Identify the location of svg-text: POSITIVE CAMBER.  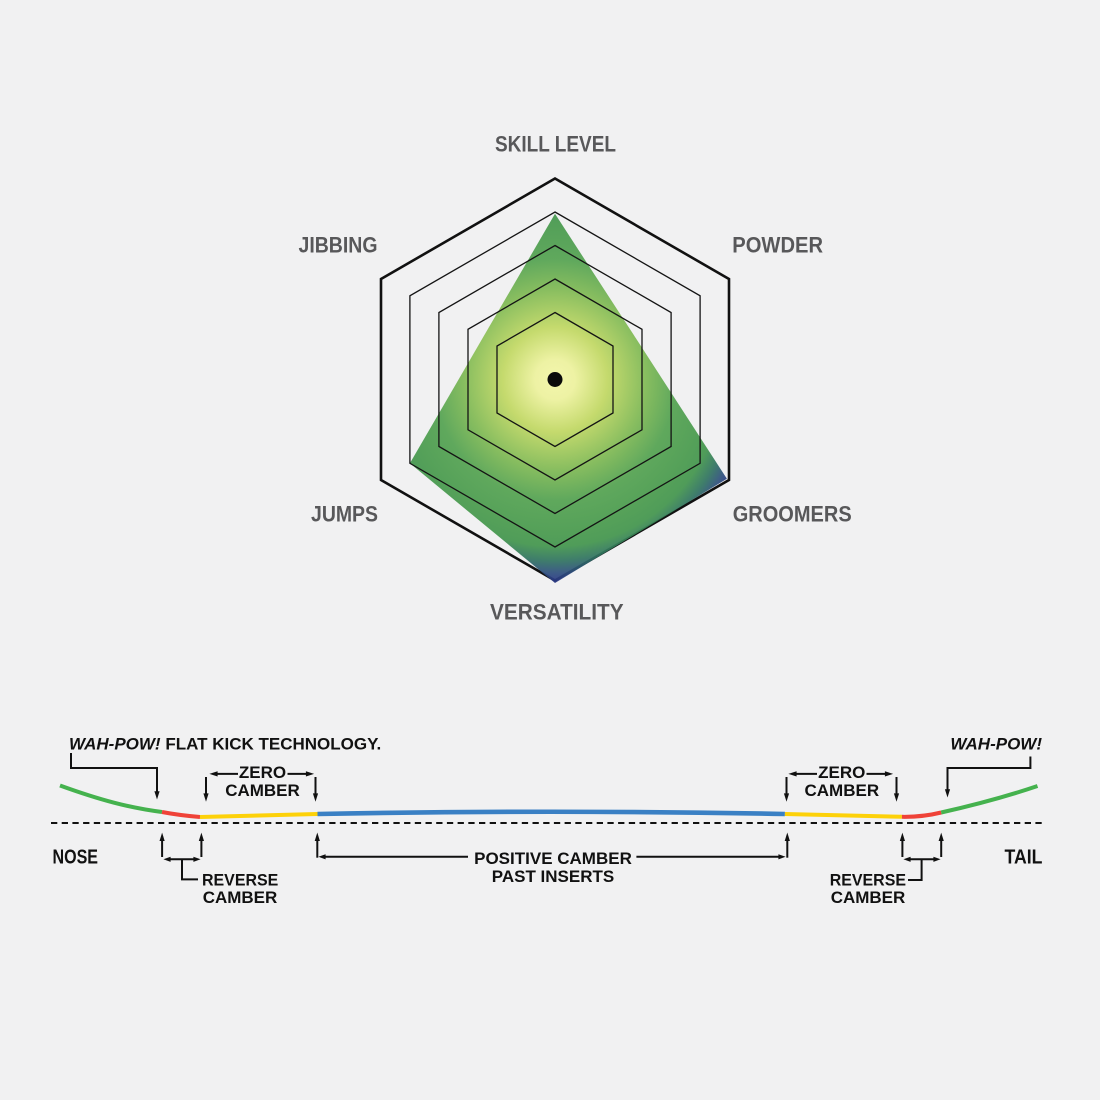
(553, 858).